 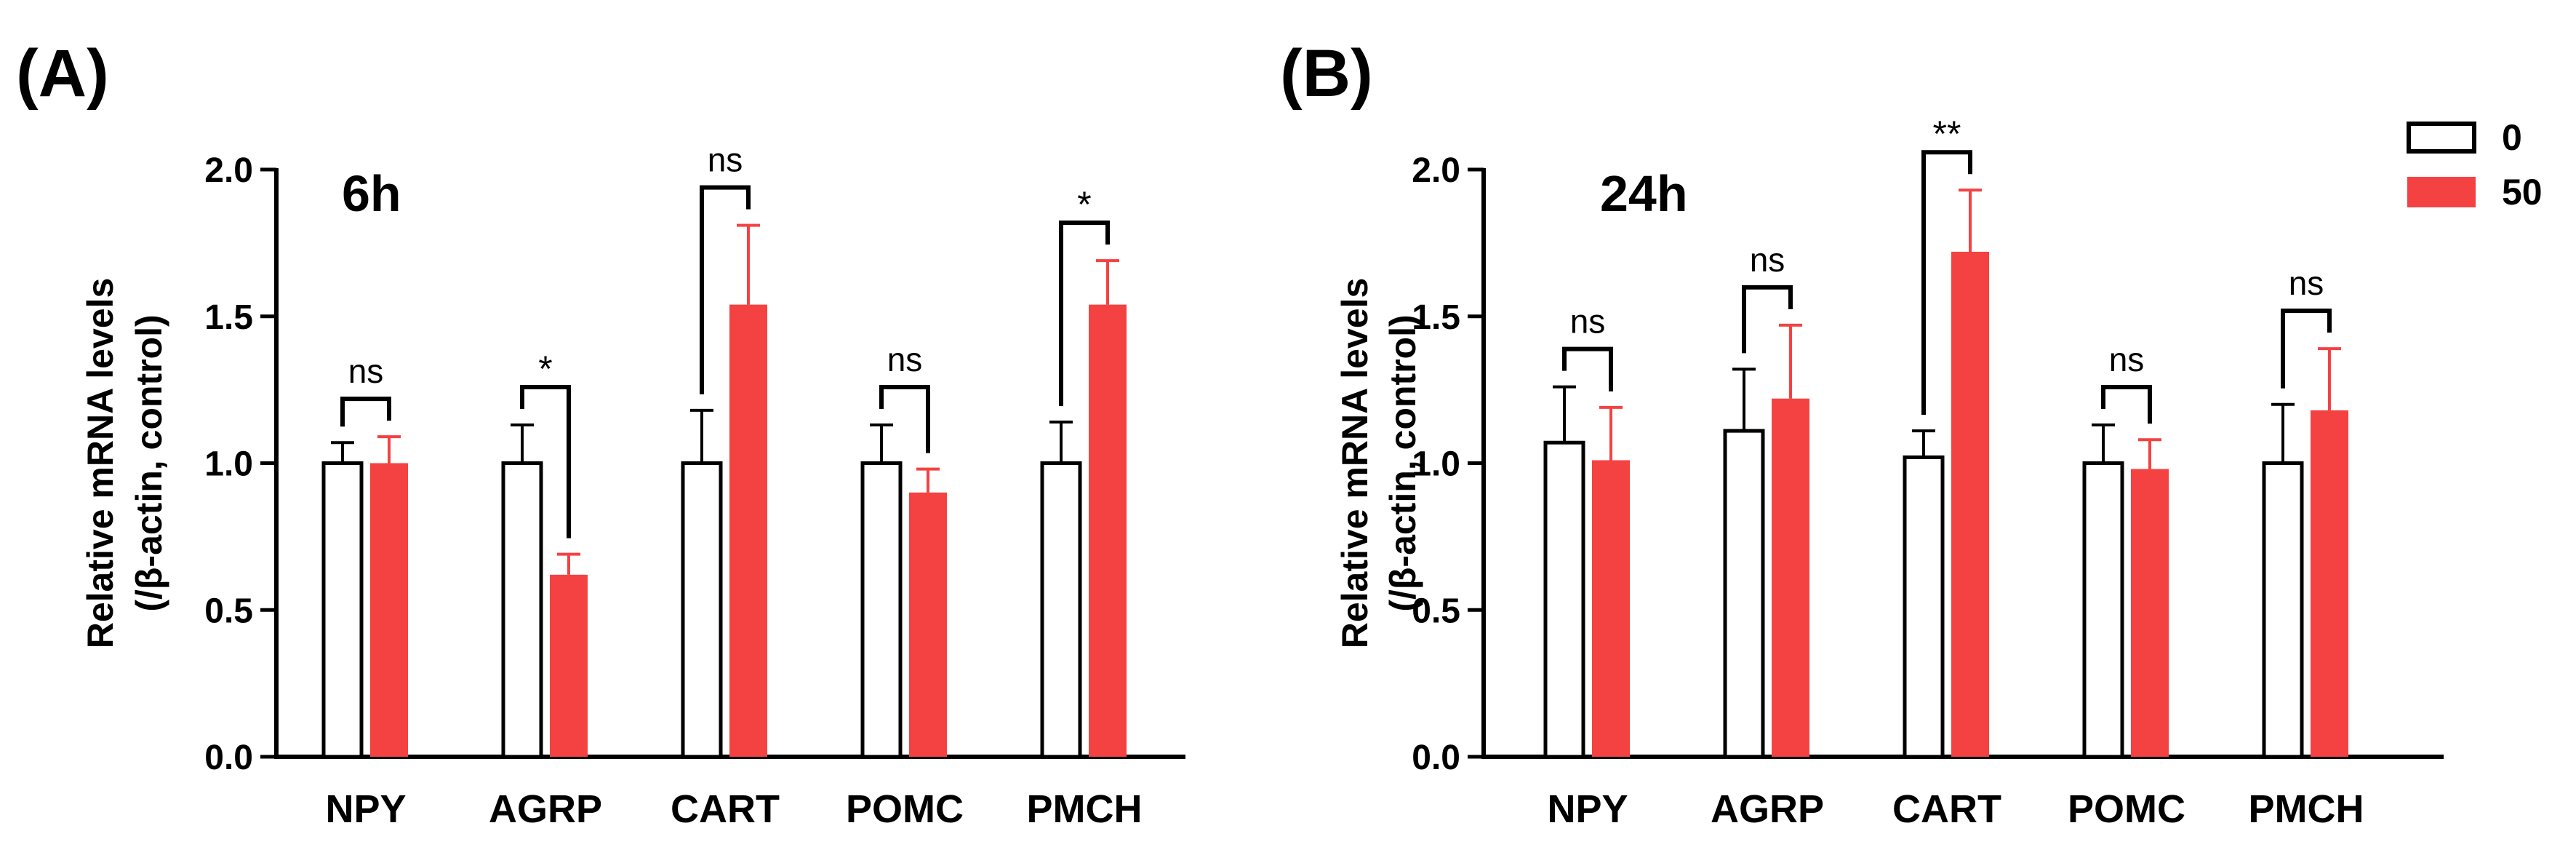 What do you see at coordinates (1947, 134) in the screenshot?
I see `significance-label: **` at bounding box center [1947, 134].